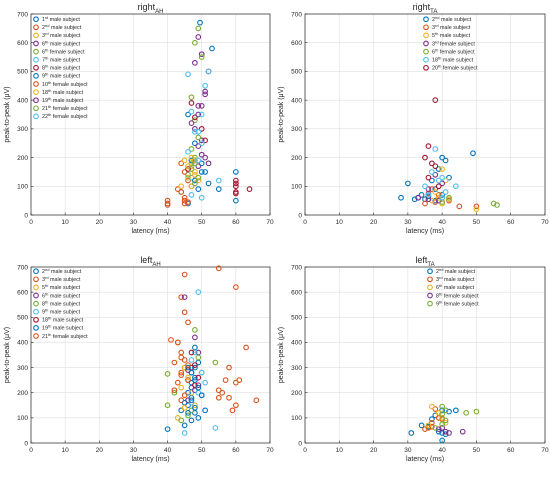 The width and height of the screenshot is (550, 490). I want to click on x-tick-label: 50, so click(477, 450).